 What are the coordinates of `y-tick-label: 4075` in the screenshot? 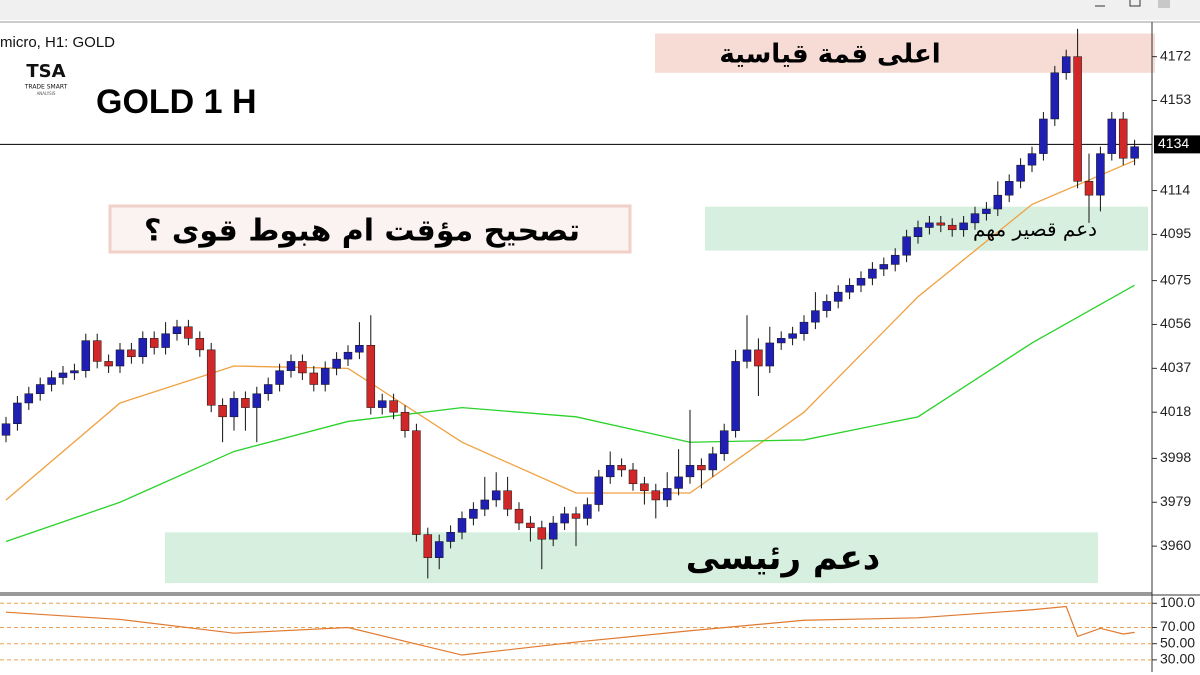 It's located at (1175, 279).